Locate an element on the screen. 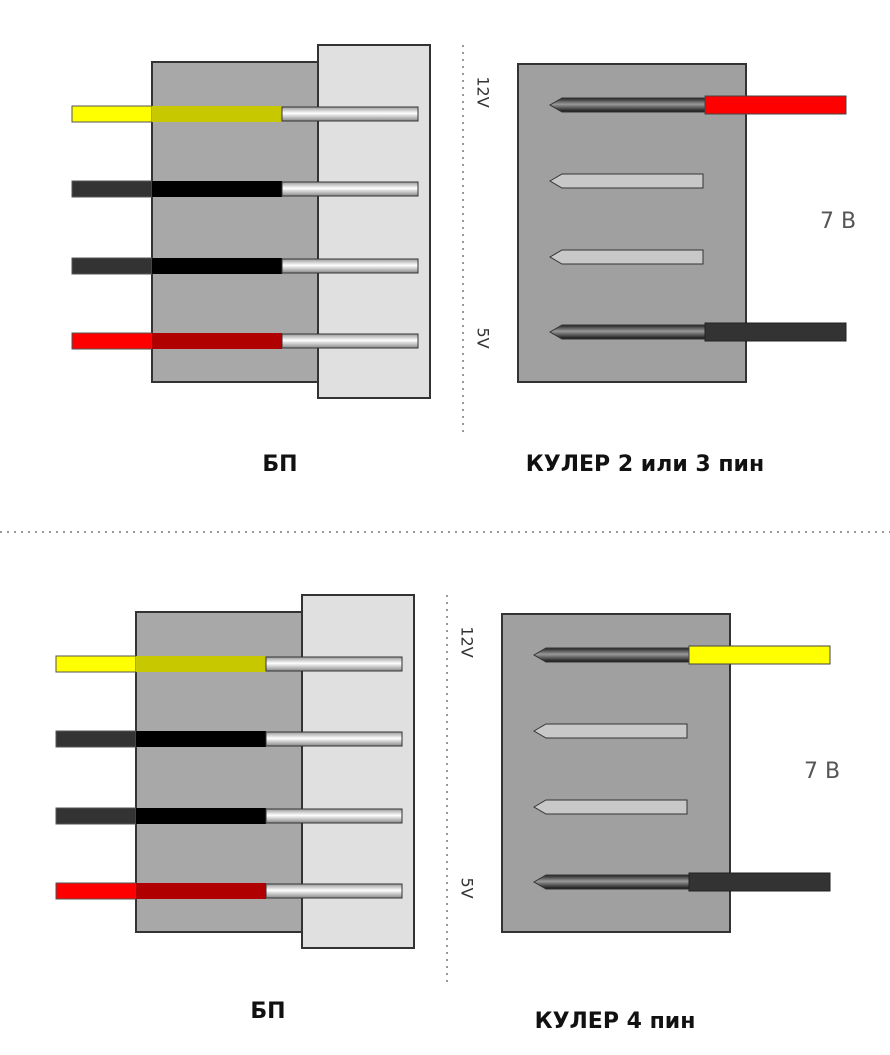 This screenshot has width=890, height=1055. cooler-label: КУЛЕР 2 или 3 пин is located at coordinates (645, 464).